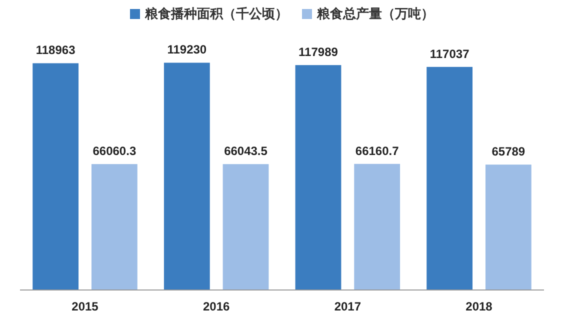  Describe the element at coordinates (85, 307) in the screenshot. I see `x-tick-label: 2015` at that location.